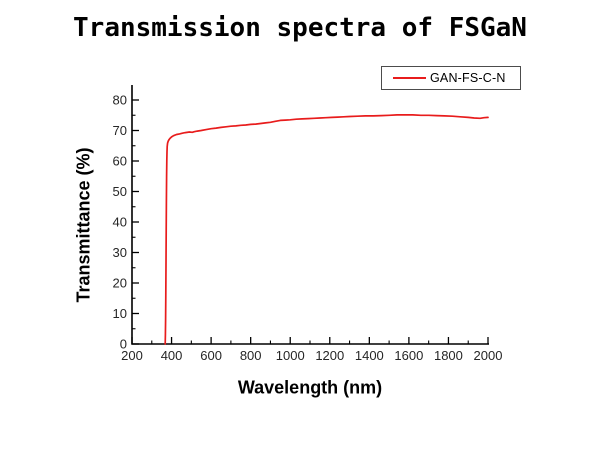 The image size is (600, 450). Describe the element at coordinates (120, 313) in the screenshot. I see `y-tick-label: 10` at that location.